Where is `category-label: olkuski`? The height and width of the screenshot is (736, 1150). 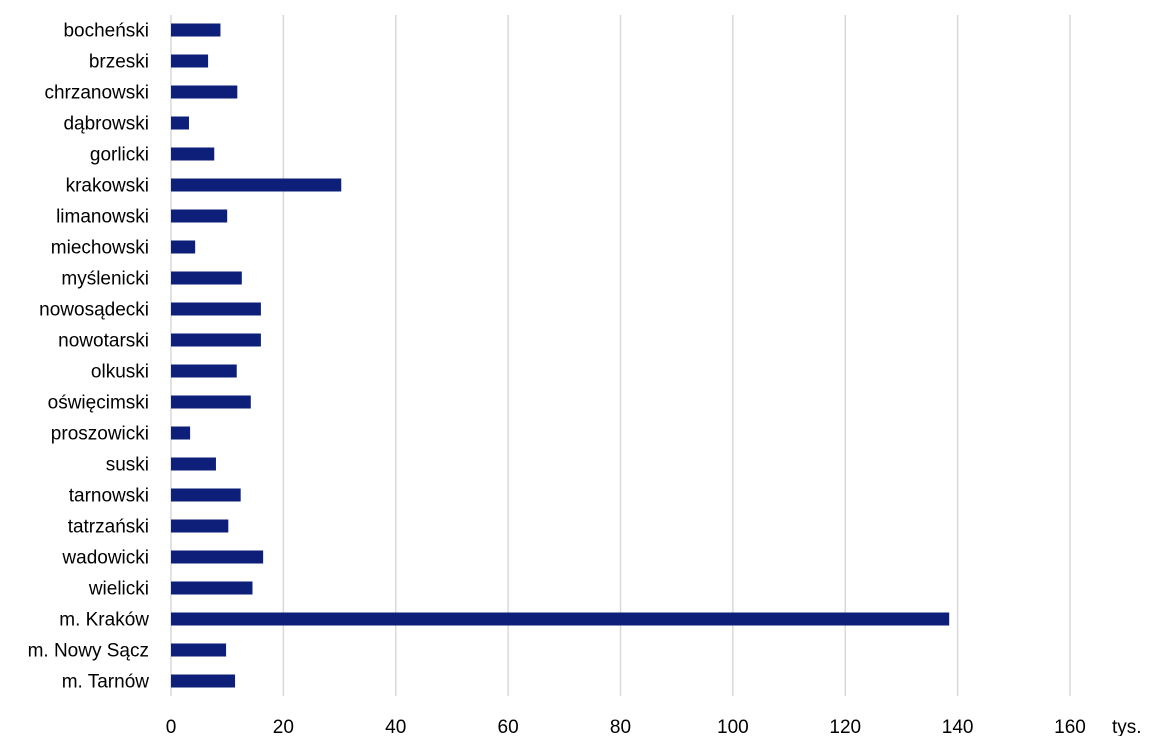 category-label: olkuski is located at coordinates (120, 372).